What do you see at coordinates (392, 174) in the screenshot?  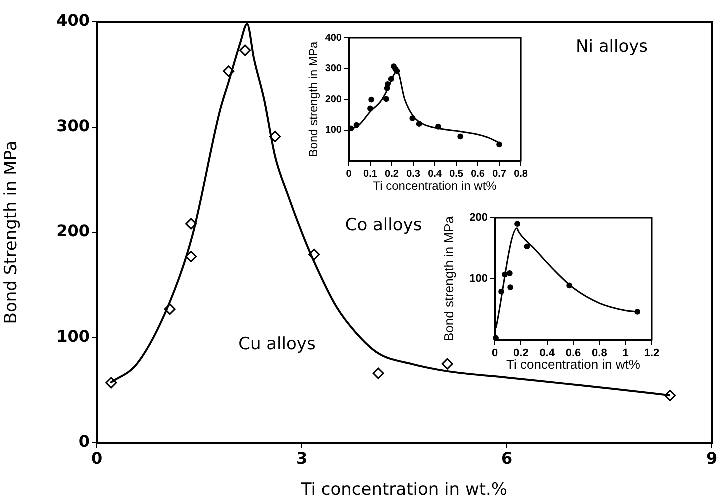 I see `x-tick-label: 0.2` at bounding box center [392, 174].